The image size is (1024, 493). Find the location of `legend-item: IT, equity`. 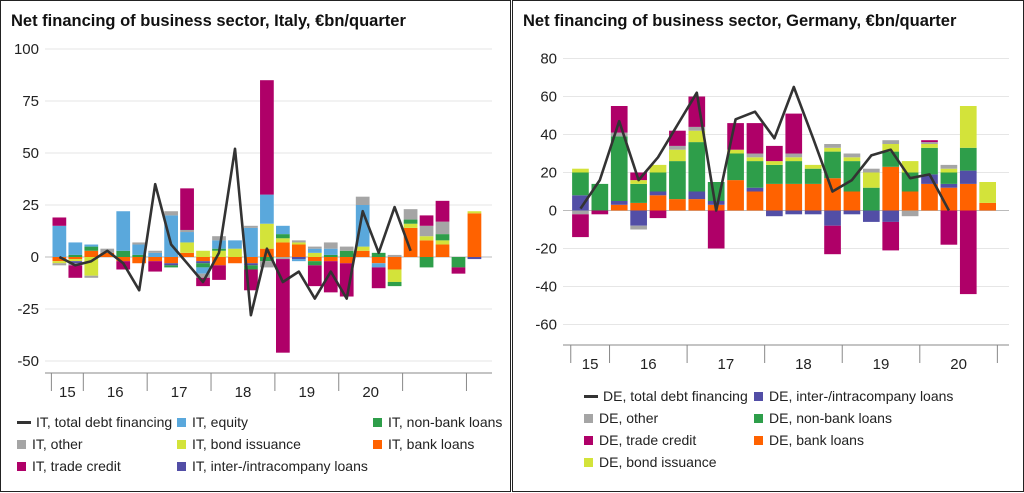

legend-item: IT, equity is located at coordinates (212, 422).